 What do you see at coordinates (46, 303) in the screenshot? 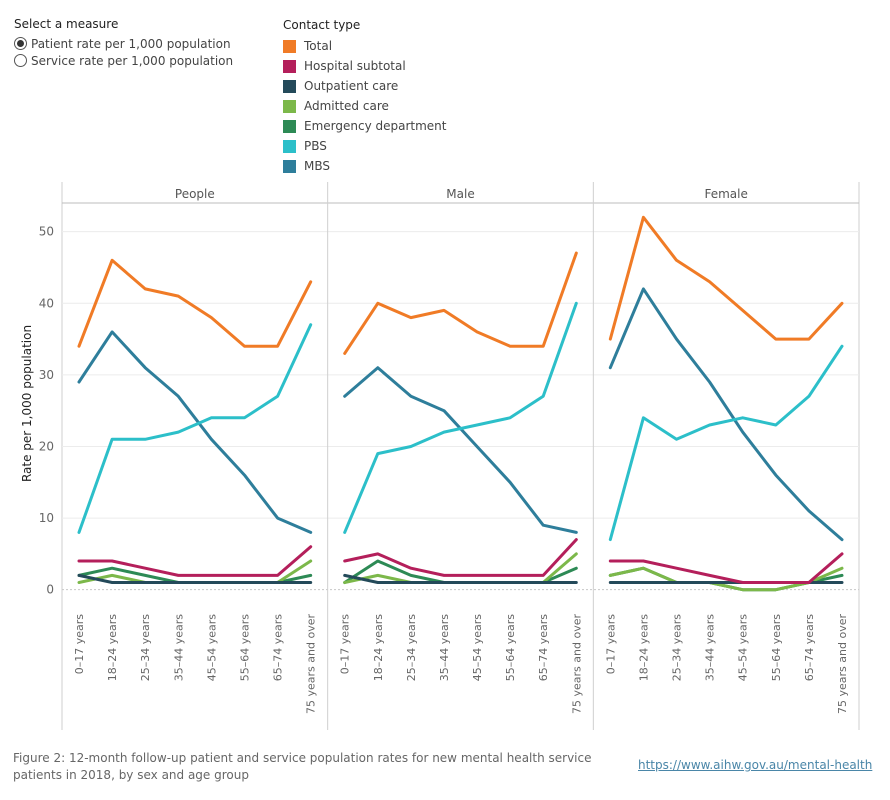
I see `y-tick-label: 40` at bounding box center [46, 303].